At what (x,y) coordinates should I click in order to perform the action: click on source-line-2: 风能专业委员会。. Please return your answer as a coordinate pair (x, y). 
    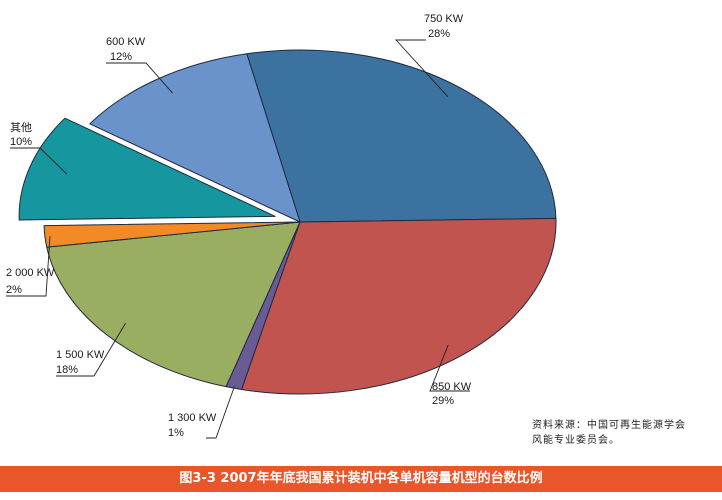
    Looking at the image, I should click on (576, 440).